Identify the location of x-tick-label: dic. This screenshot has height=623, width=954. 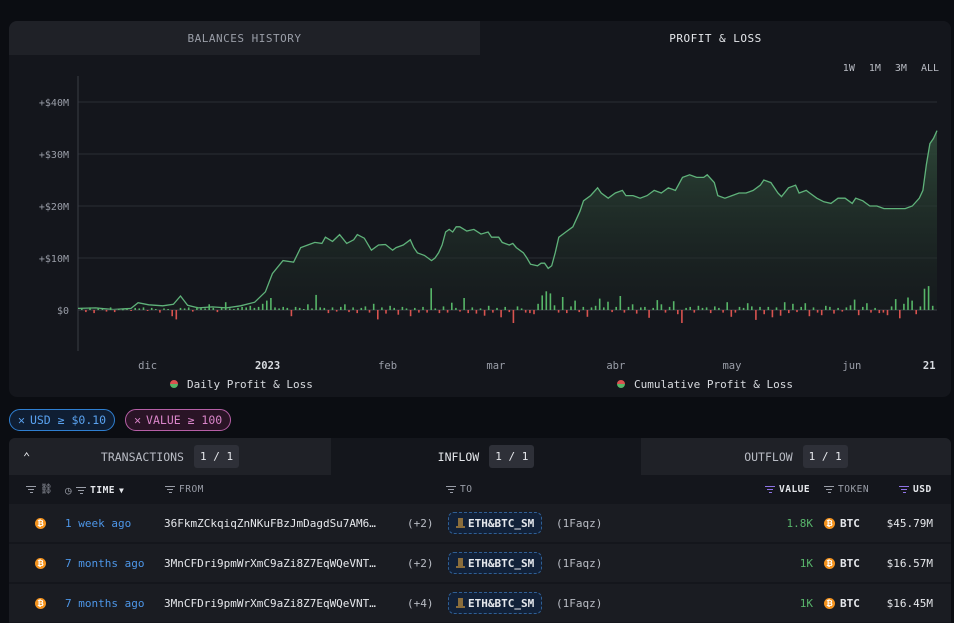
(147, 366).